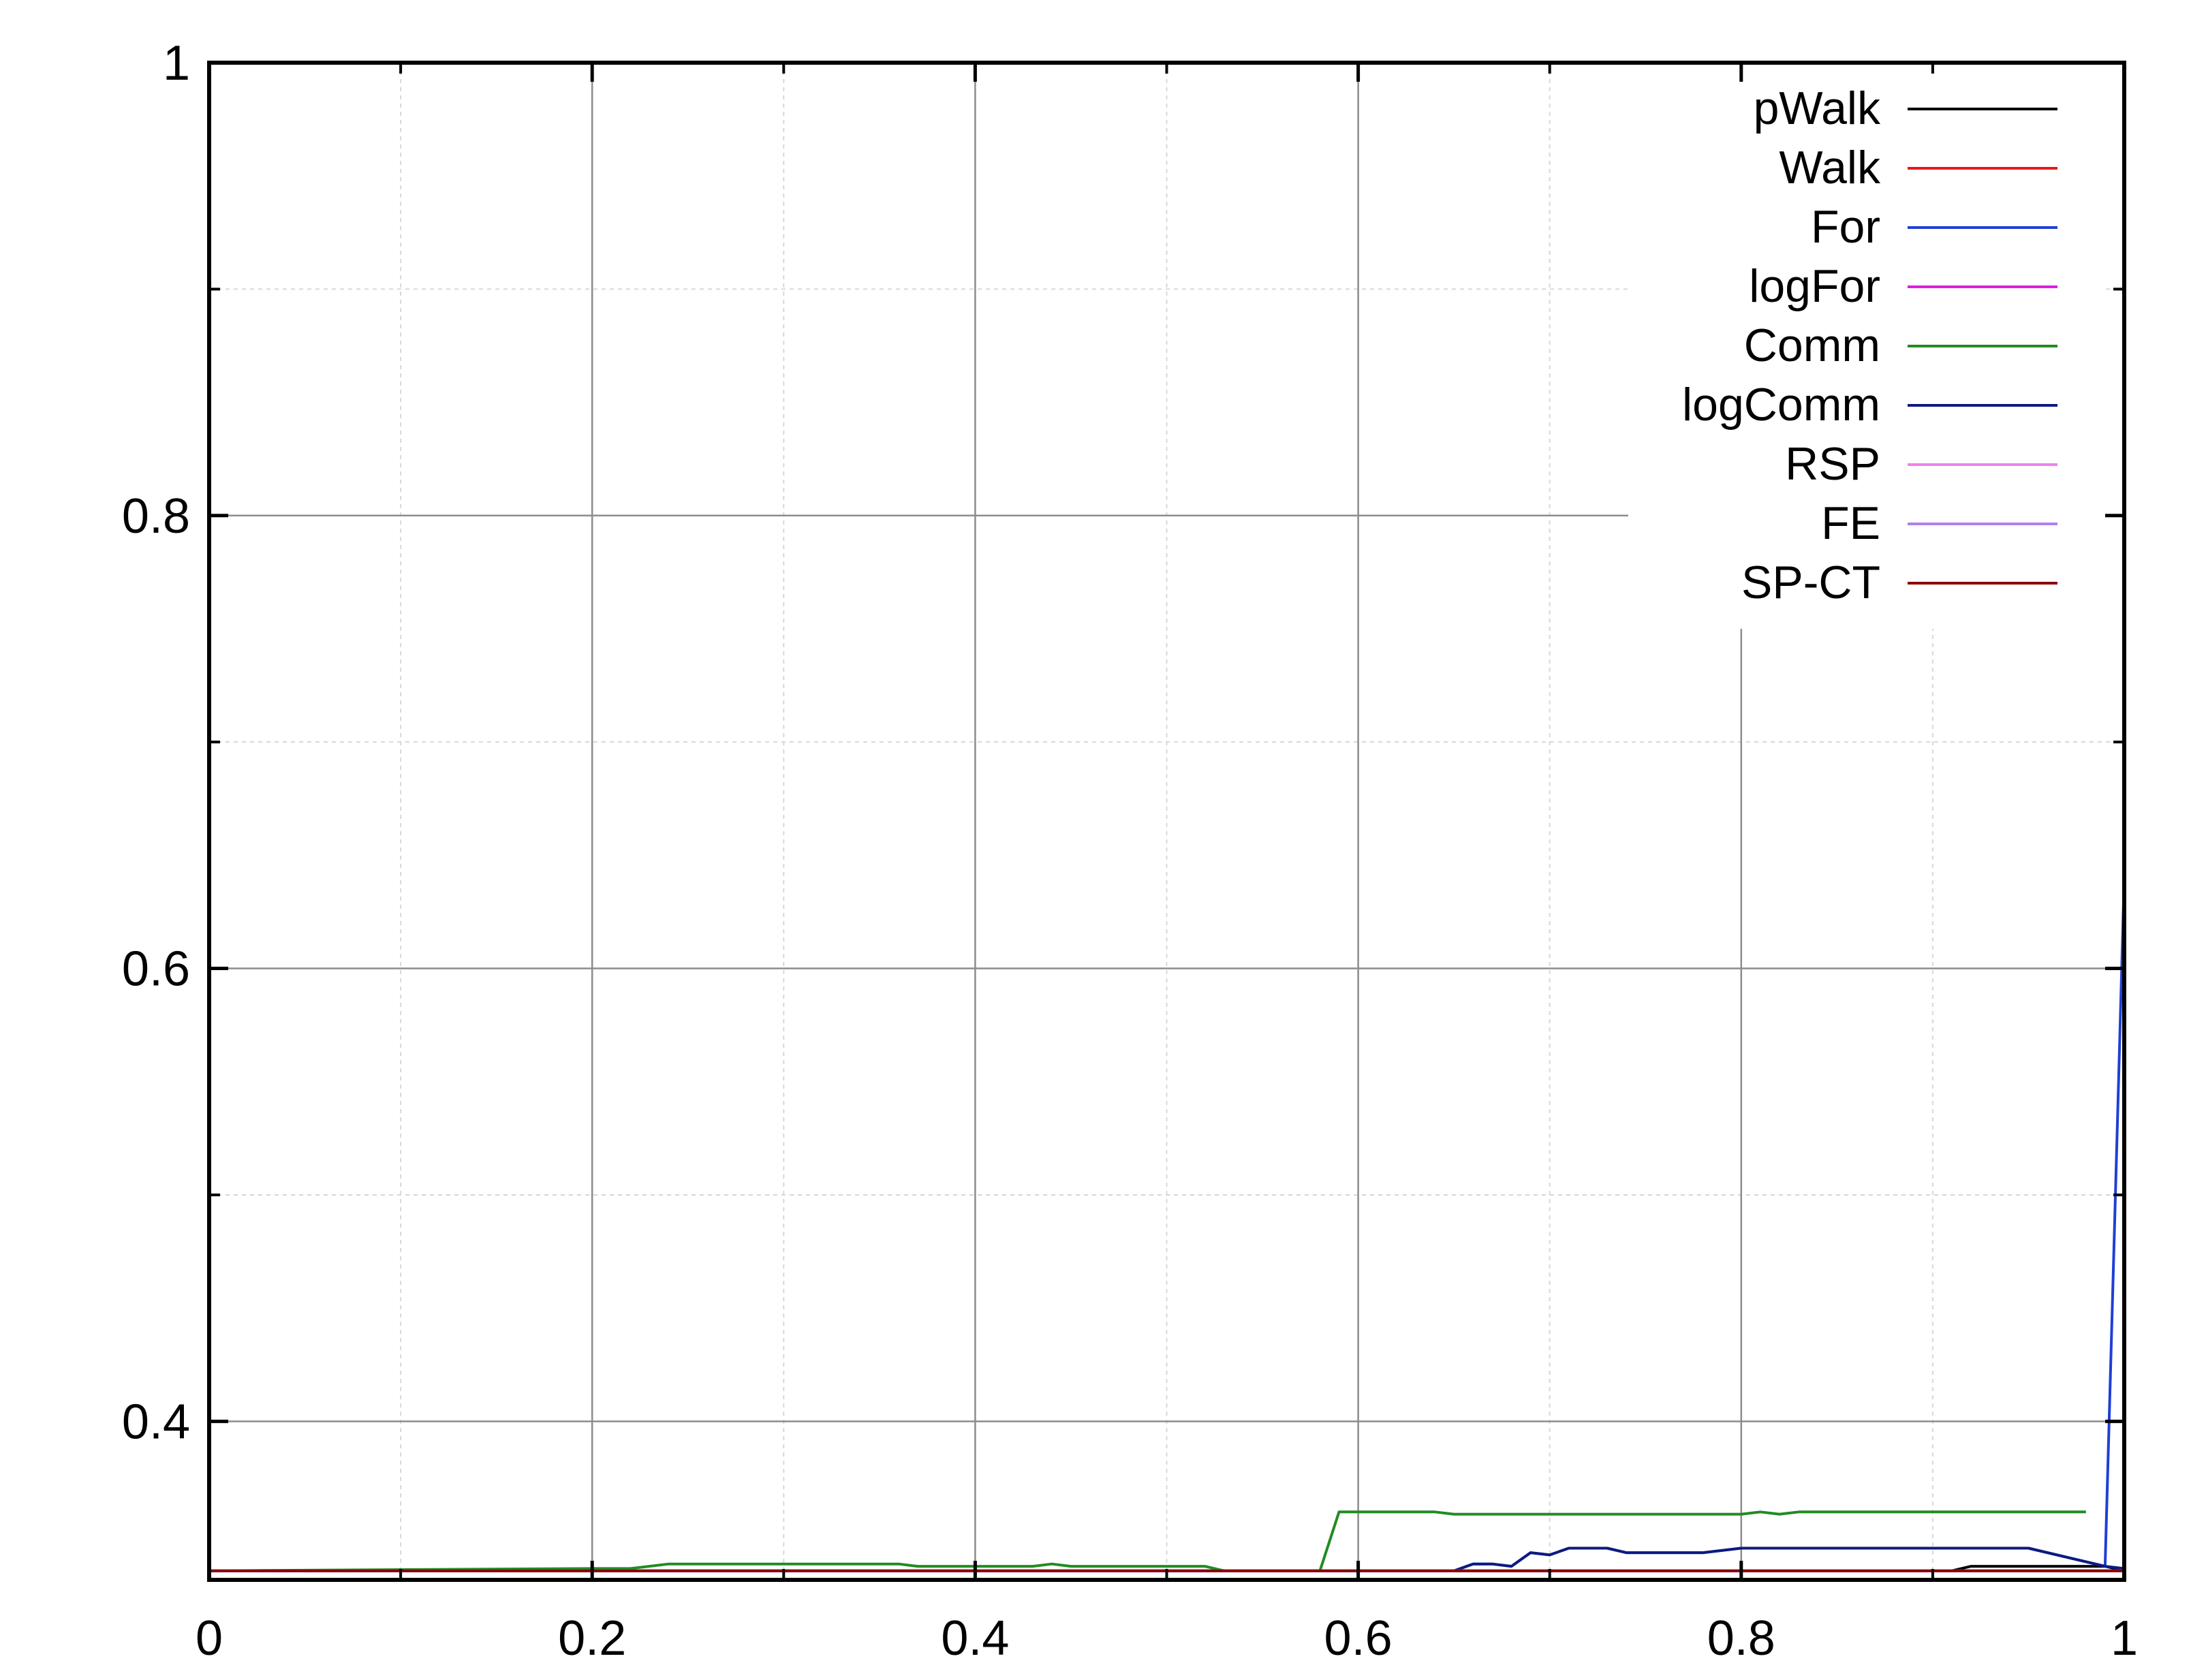 Image resolution: width=2191 pixels, height=1680 pixels. I want to click on legend-label: pWalk, so click(1817, 108).